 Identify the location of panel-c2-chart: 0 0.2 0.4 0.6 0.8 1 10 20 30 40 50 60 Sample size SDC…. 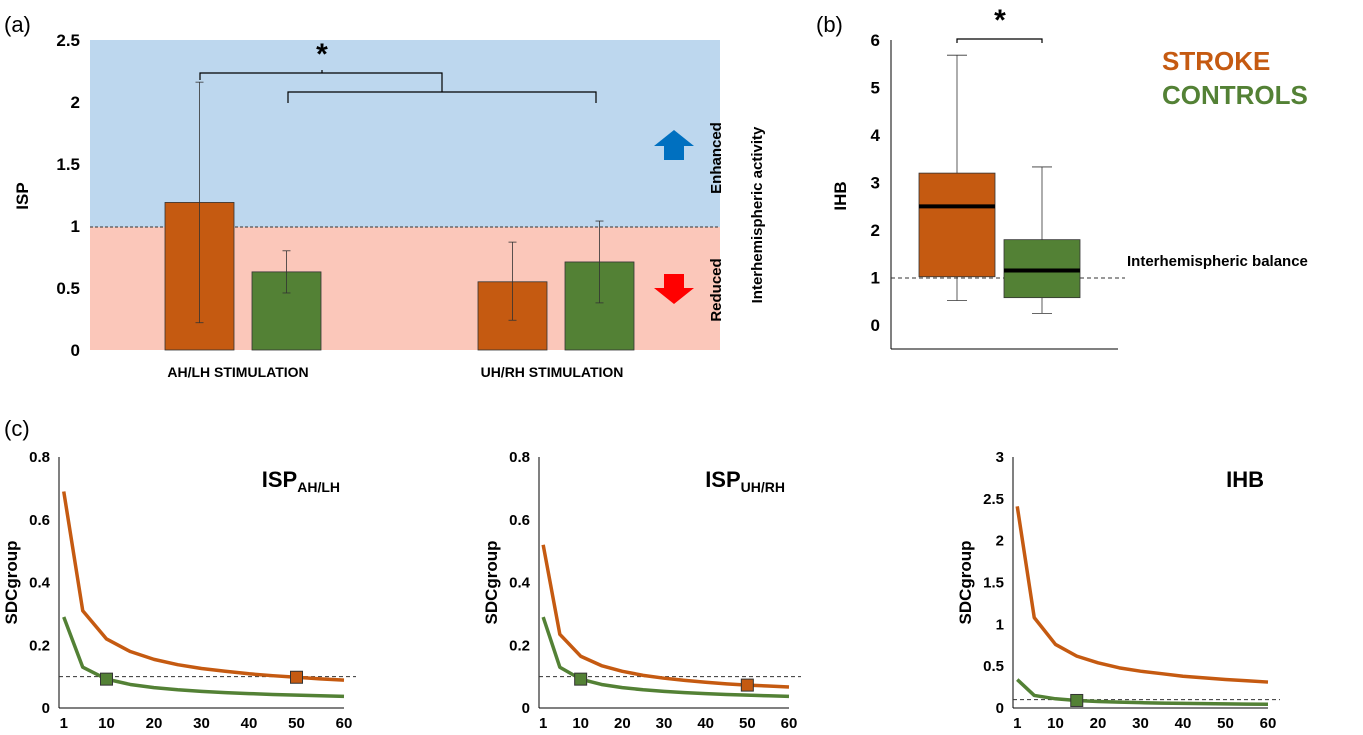
(641, 592).